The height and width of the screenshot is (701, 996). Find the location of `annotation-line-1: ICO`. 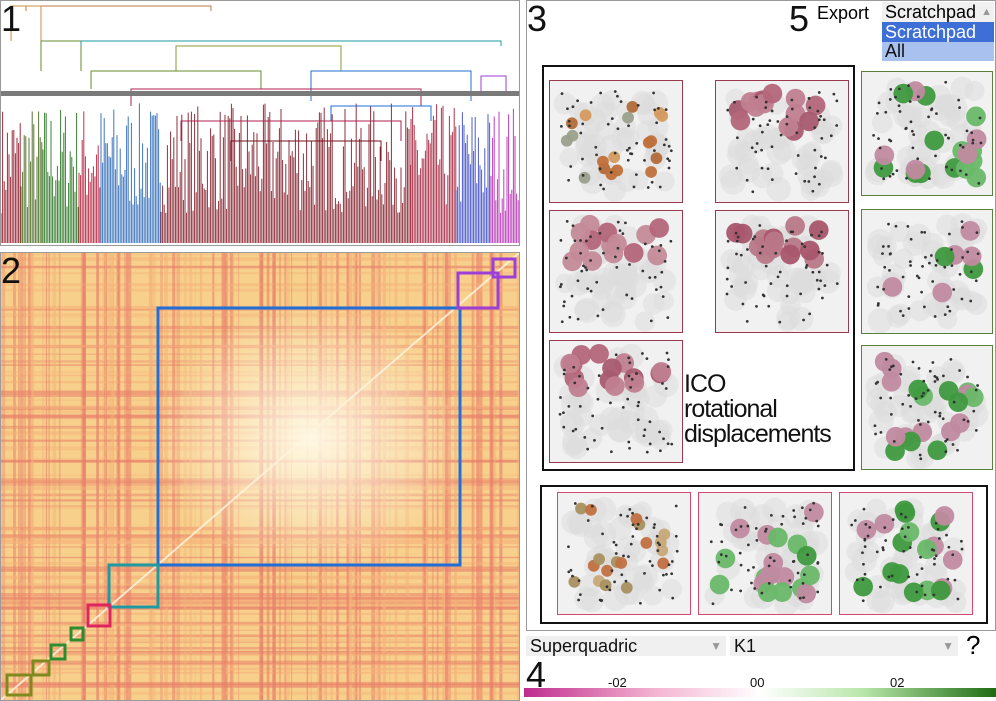

annotation-line-1: ICO is located at coordinates (705, 384).